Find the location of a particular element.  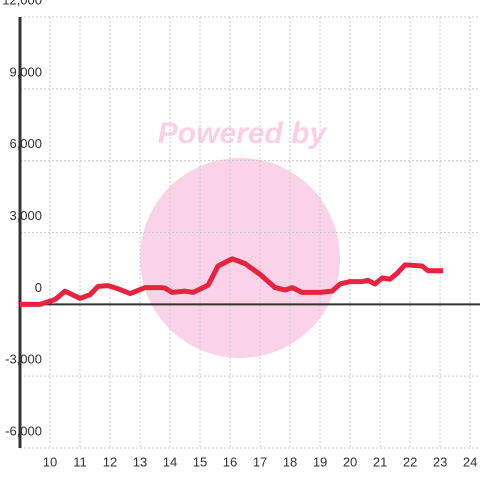

x-tick-label: 12 is located at coordinates (110, 461).